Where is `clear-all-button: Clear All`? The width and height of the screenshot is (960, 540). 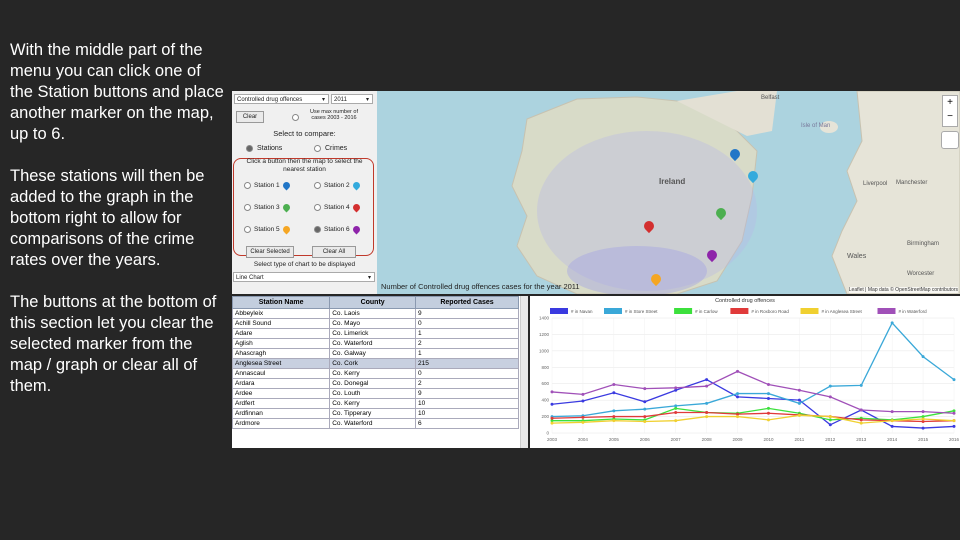 clear-all-button: Clear All is located at coordinates (334, 252).